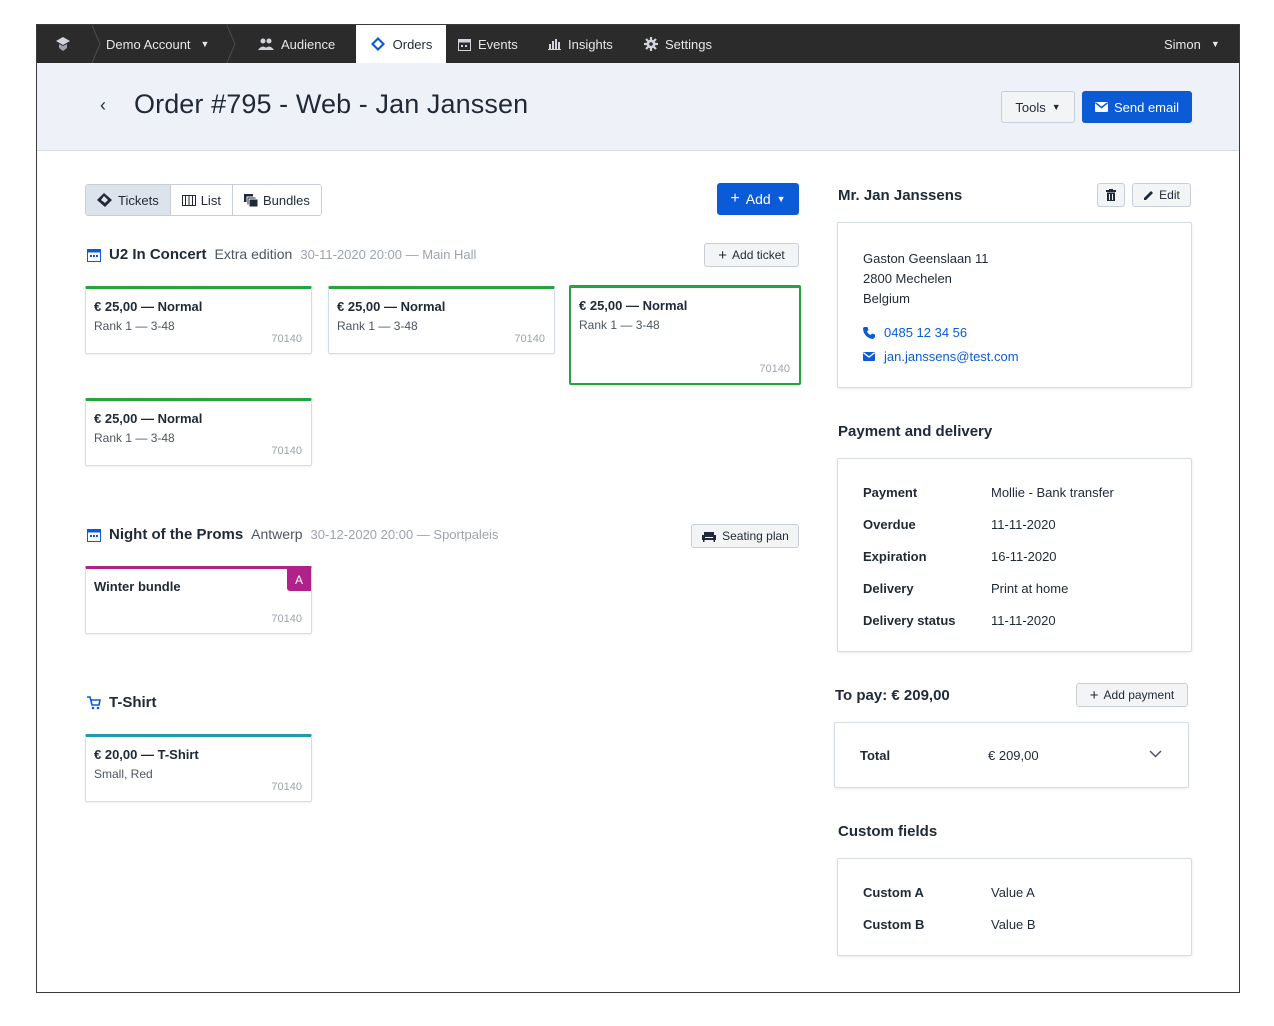  What do you see at coordinates (296, 44) in the screenshot?
I see `nav-item-audience: Audience` at bounding box center [296, 44].